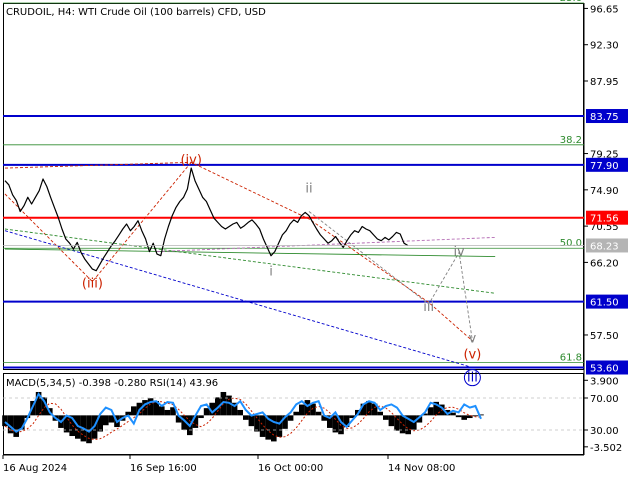  What do you see at coordinates (604, 219) in the screenshot?
I see `level-tag-label: 71.56` at bounding box center [604, 219].